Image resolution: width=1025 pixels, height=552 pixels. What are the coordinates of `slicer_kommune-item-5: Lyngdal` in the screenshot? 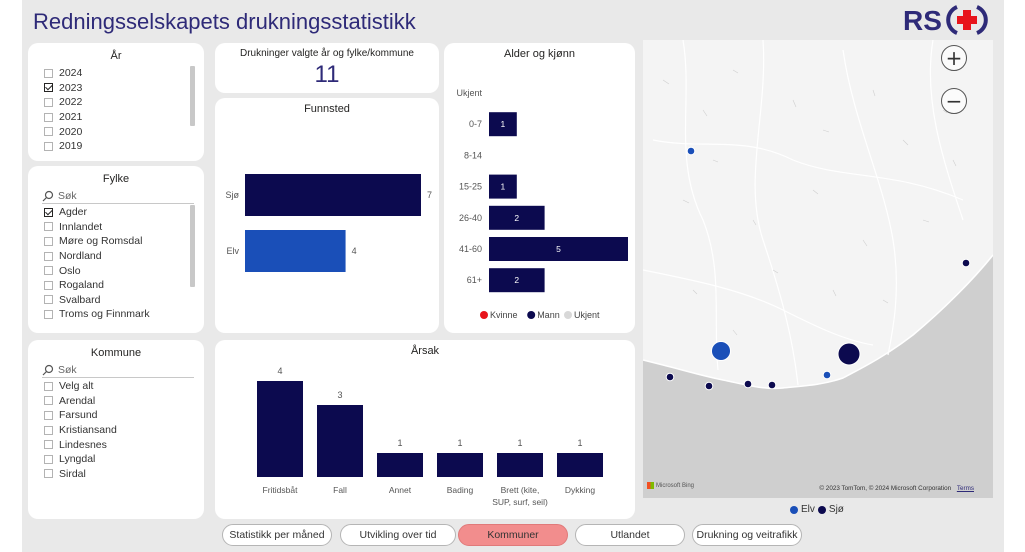 It's located at (118, 459).